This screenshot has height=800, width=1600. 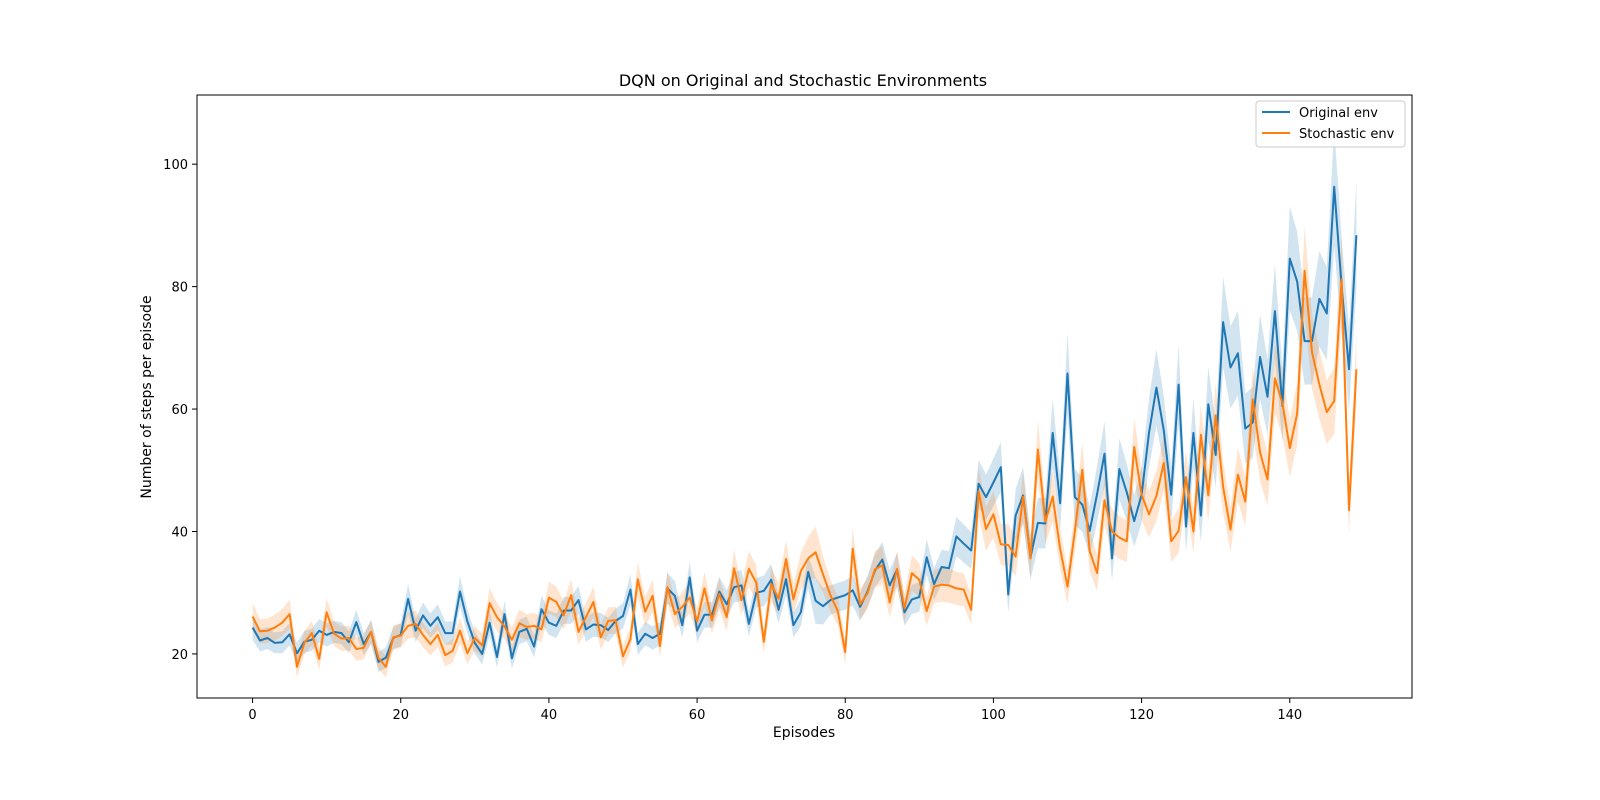 What do you see at coordinates (400, 715) in the screenshot?
I see `x-tick-label: 20` at bounding box center [400, 715].